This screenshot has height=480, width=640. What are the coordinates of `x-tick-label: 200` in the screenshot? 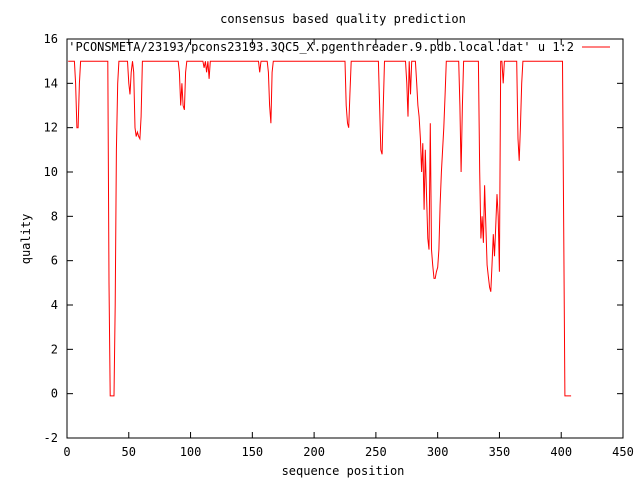 It's located at (314, 452).